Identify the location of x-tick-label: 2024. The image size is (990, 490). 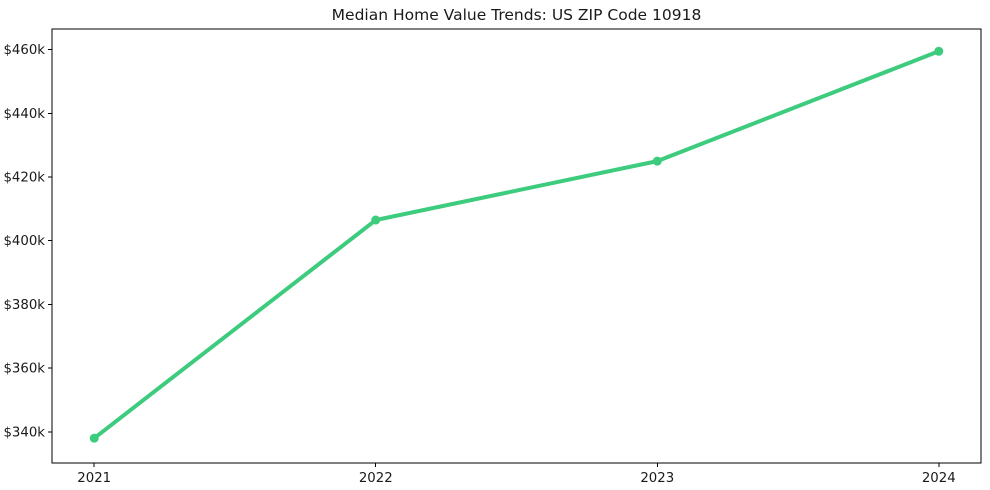
(939, 478).